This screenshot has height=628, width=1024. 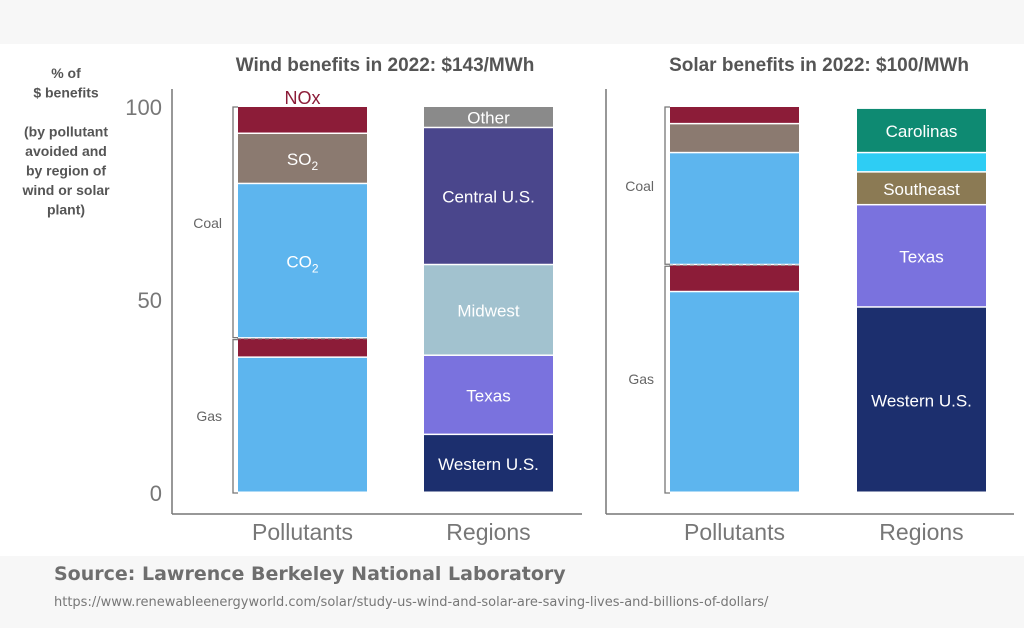 I want to click on y-tick-label: 50, so click(x=150, y=300).